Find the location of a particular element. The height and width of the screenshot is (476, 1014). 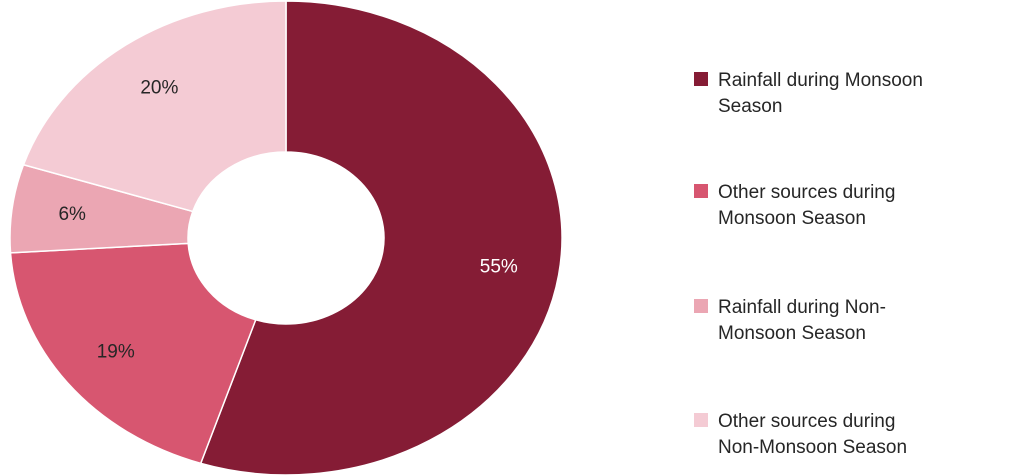

legend-swatch-other-monsoon is located at coordinates (701, 191).